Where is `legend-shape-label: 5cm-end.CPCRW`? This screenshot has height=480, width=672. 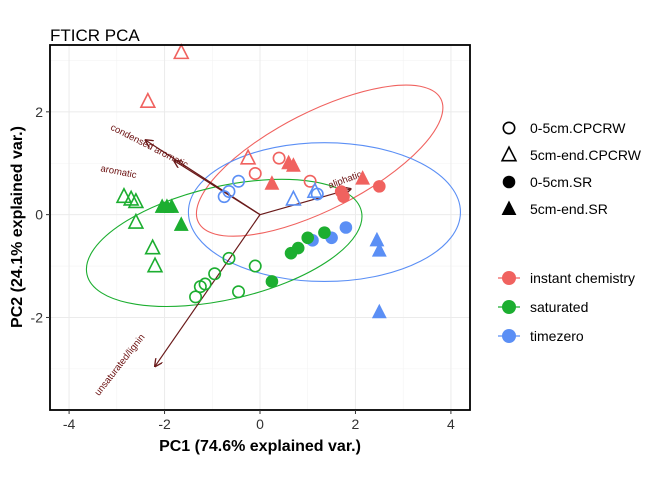 legend-shape-label: 5cm-end.CPCRW is located at coordinates (586, 155).